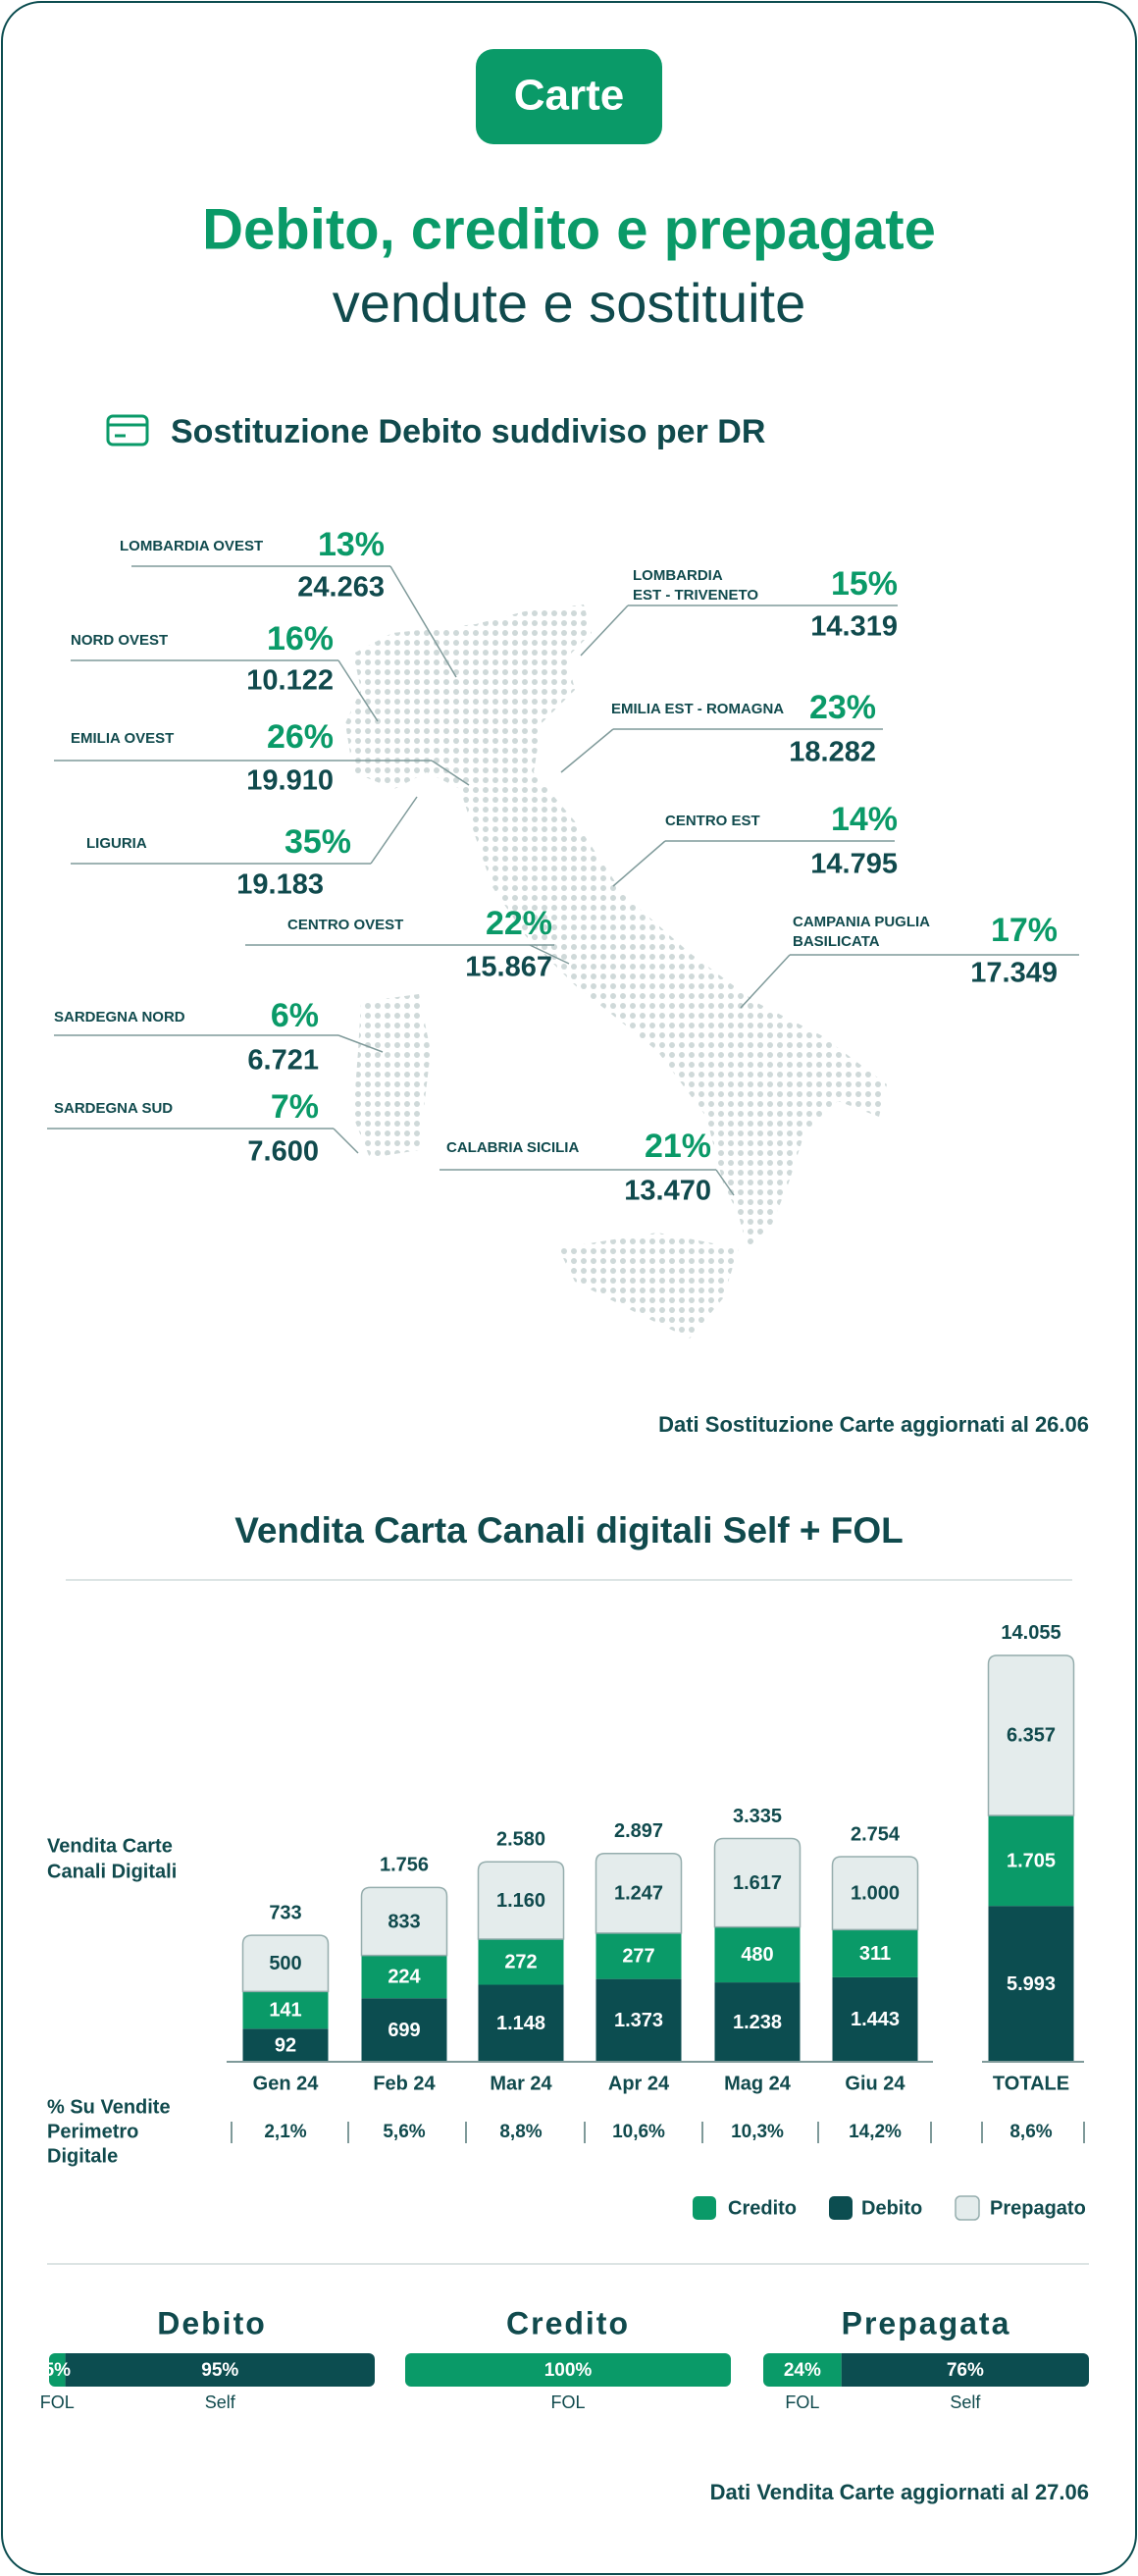 The width and height of the screenshot is (1138, 2576). I want to click on region-percent: 14%, so click(864, 819).